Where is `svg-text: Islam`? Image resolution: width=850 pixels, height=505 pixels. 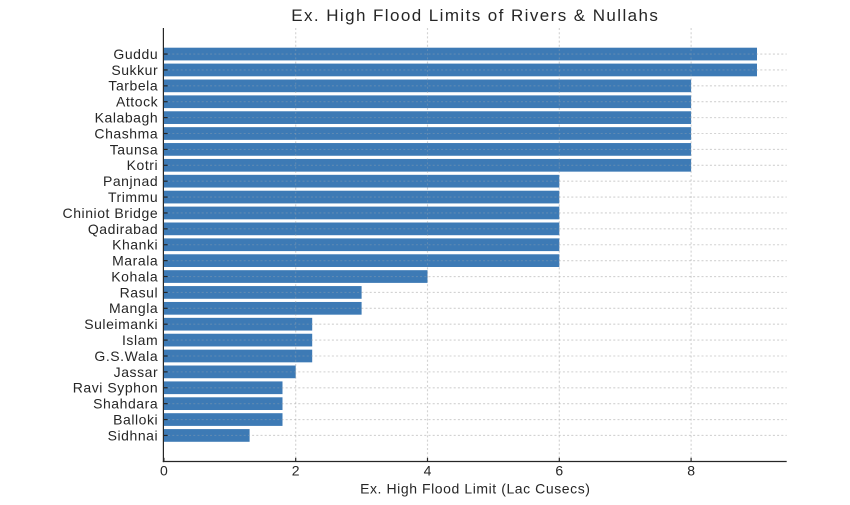
svg-text: Islam is located at coordinates (140, 340).